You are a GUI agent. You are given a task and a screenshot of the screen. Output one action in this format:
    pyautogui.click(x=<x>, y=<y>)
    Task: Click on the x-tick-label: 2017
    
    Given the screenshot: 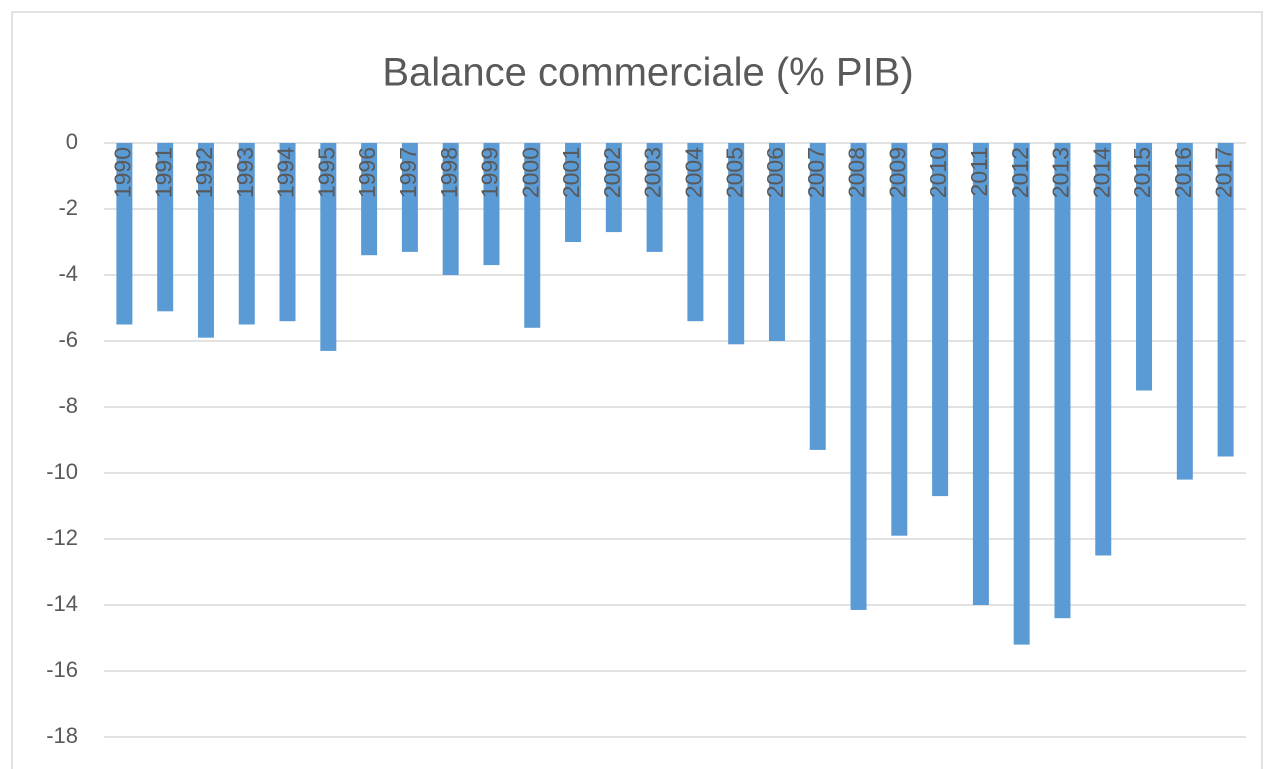 What is the action you would take?
    pyautogui.click(x=1224, y=172)
    